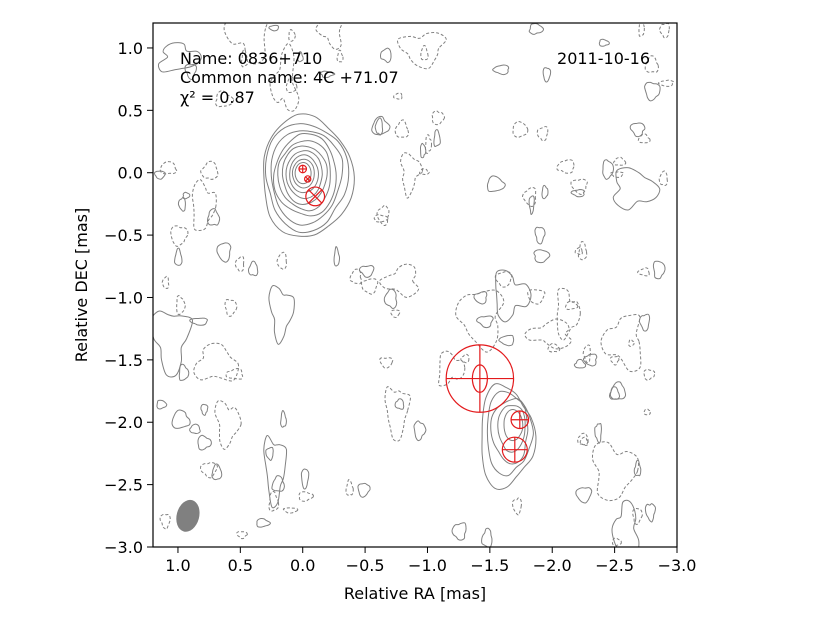  What do you see at coordinates (489, 565) in the screenshot?
I see `x-tick-label: −1.5` at bounding box center [489, 565].